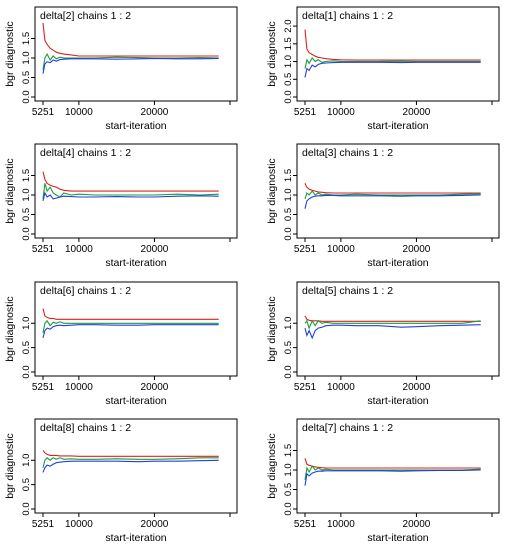 The image size is (507, 550). What do you see at coordinates (85, 153) in the screenshot?
I see `chart-title: delta[4] chains 1 : 2` at bounding box center [85, 153].